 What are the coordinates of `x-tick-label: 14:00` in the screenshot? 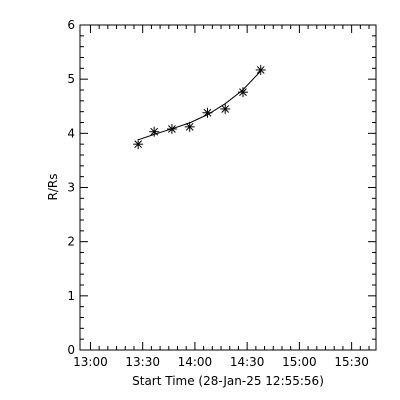 It's located at (195, 362).